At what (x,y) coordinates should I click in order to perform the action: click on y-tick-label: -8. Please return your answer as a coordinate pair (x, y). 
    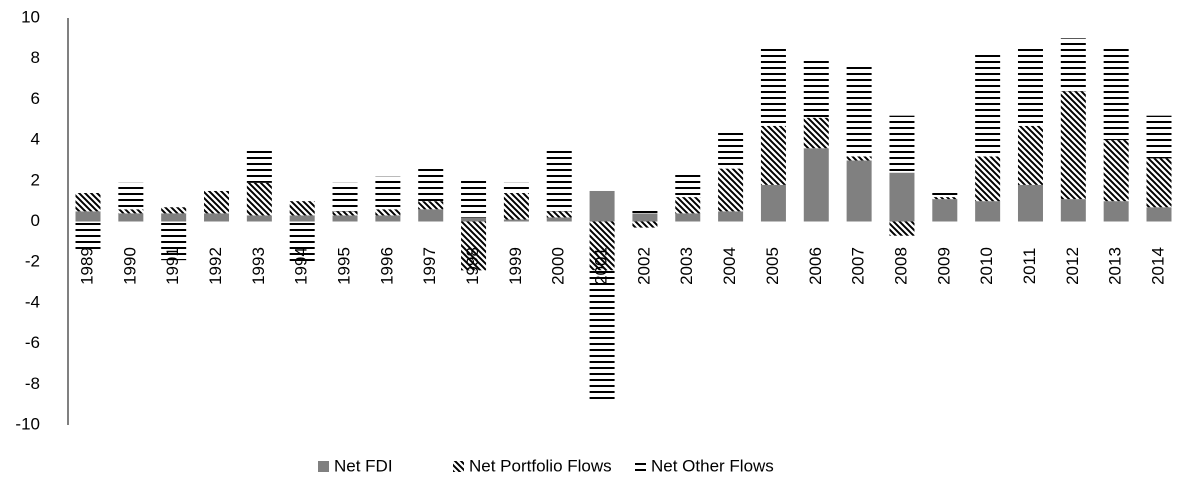
    Looking at the image, I should click on (32, 383).